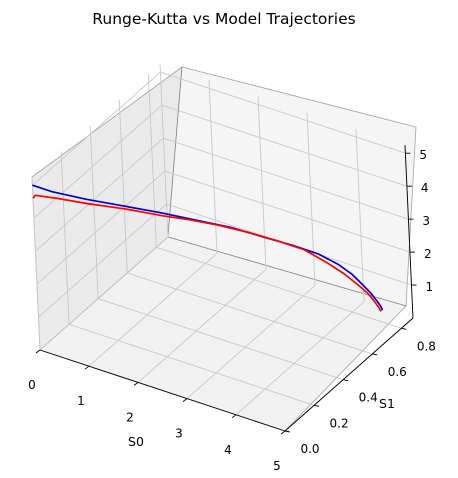 The image size is (458, 478). I want to click on z-tick-label: 5, so click(423, 155).